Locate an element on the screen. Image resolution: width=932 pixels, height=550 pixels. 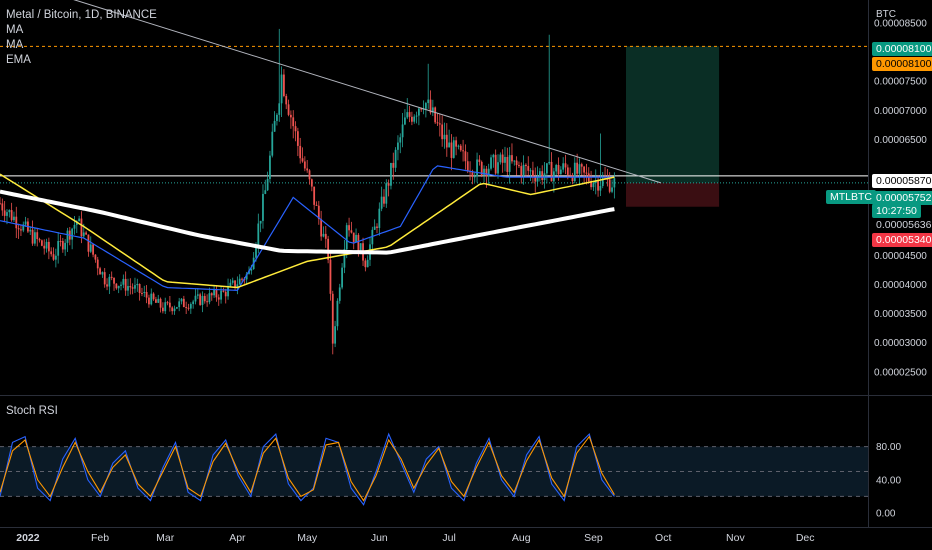
rsi-tick-label: 80.00 is located at coordinates (888, 447).